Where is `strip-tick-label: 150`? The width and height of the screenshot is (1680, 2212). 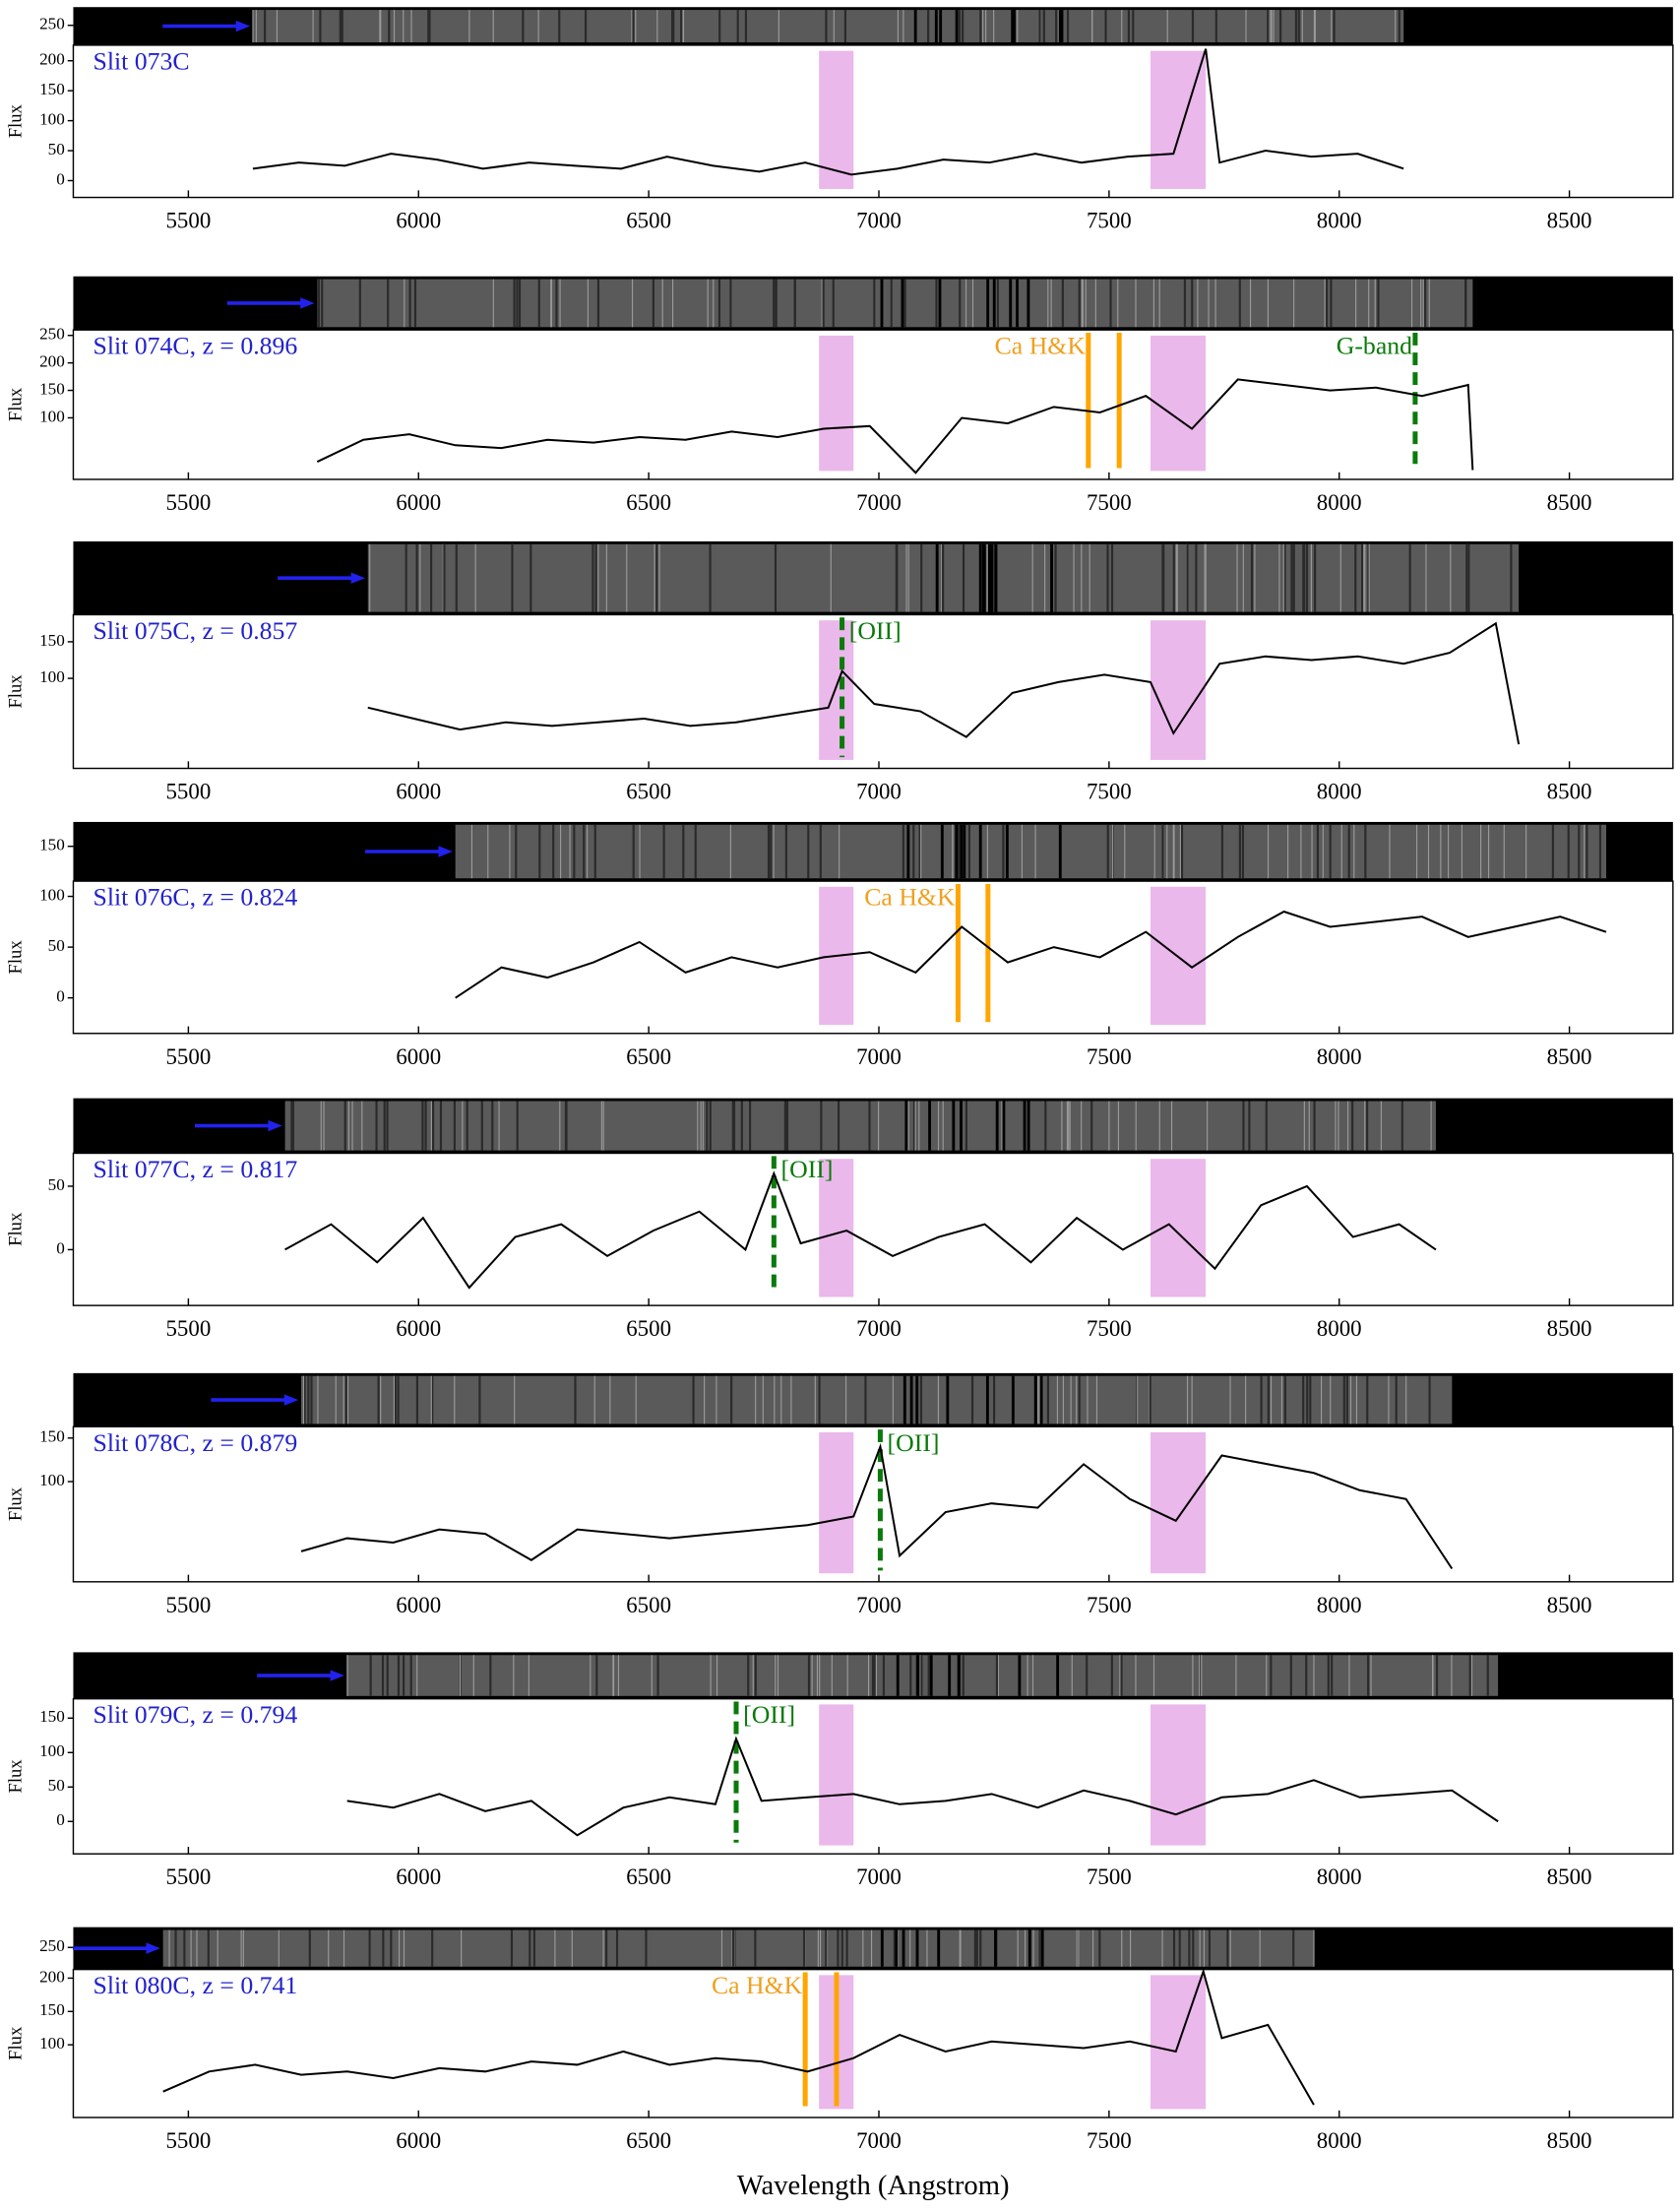 strip-tick-label: 150 is located at coordinates (52, 845).